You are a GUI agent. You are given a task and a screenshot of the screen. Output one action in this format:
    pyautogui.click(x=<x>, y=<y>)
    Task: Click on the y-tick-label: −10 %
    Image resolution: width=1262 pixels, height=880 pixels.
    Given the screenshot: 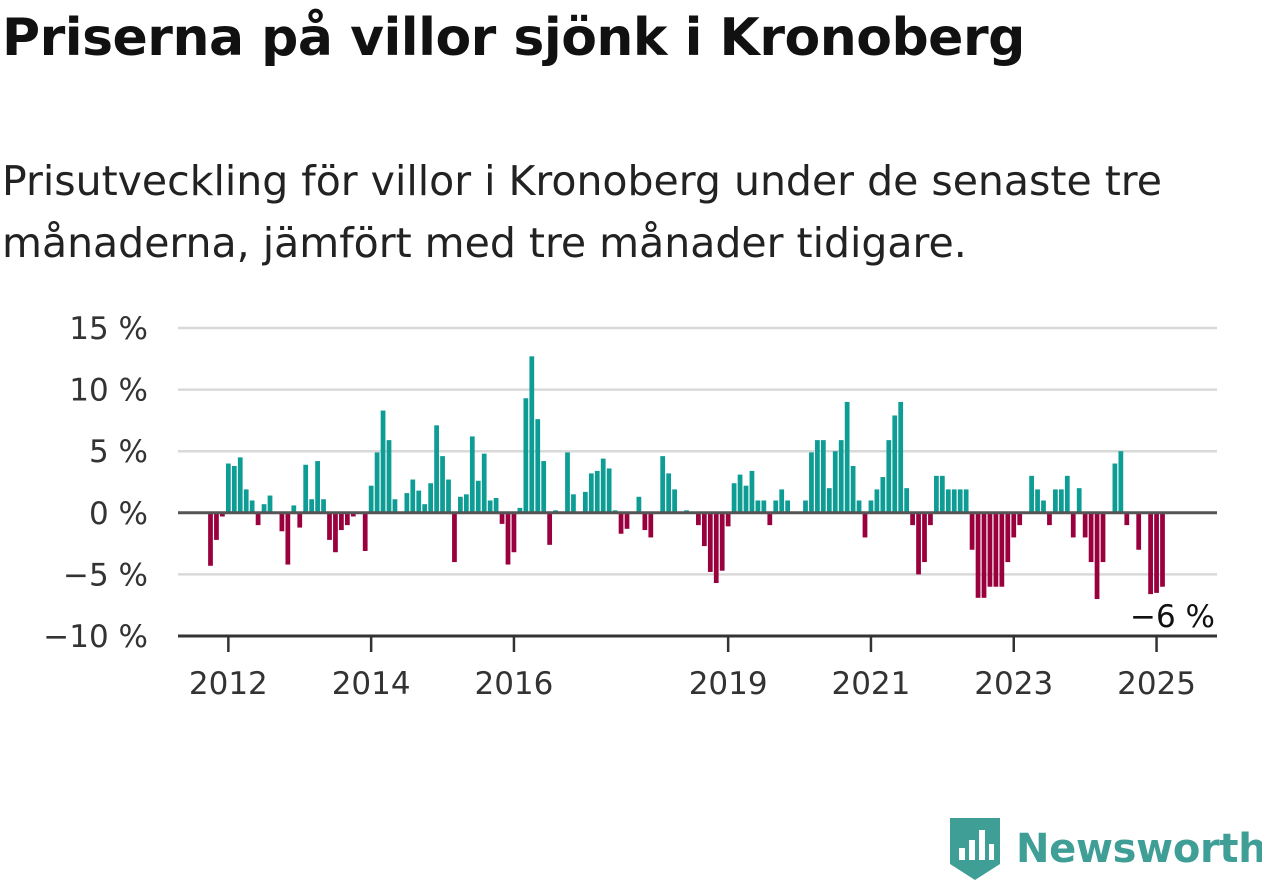 What is the action you would take?
    pyautogui.click(x=95, y=637)
    